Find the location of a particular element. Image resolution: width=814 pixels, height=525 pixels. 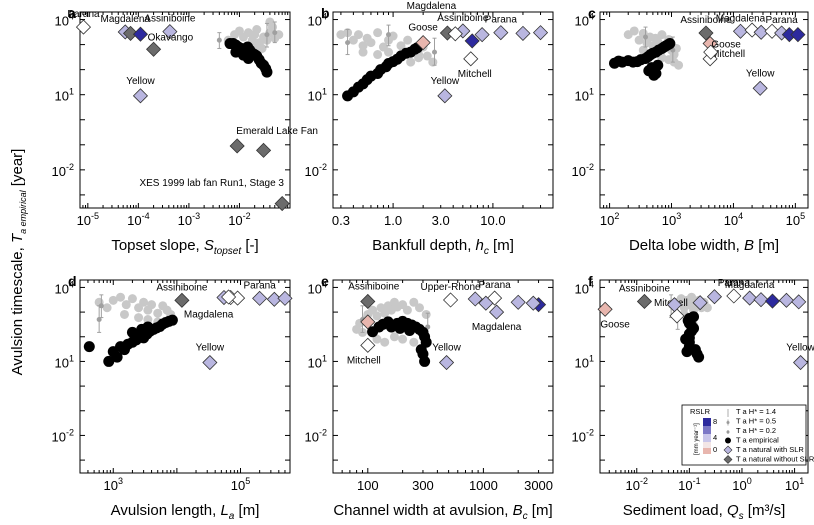

colorbar-tick-label: 8 is located at coordinates (715, 421).